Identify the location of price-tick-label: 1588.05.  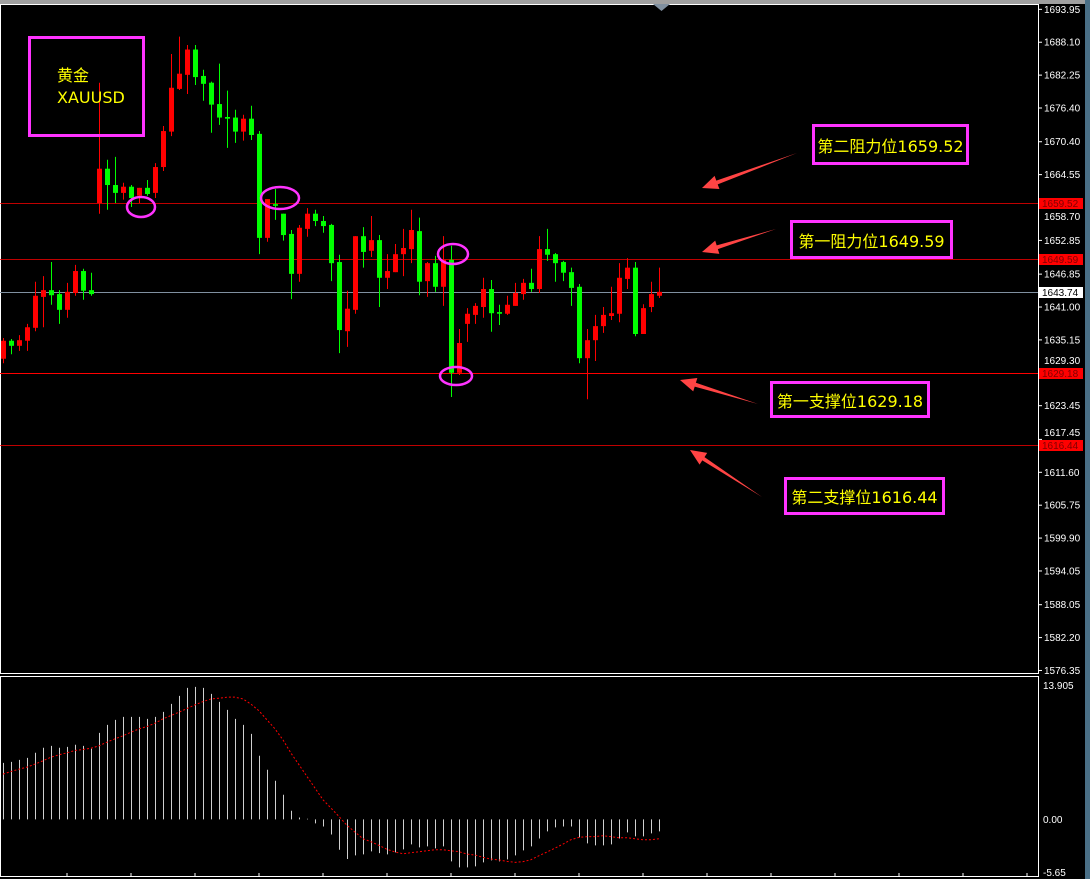
(1062, 605).